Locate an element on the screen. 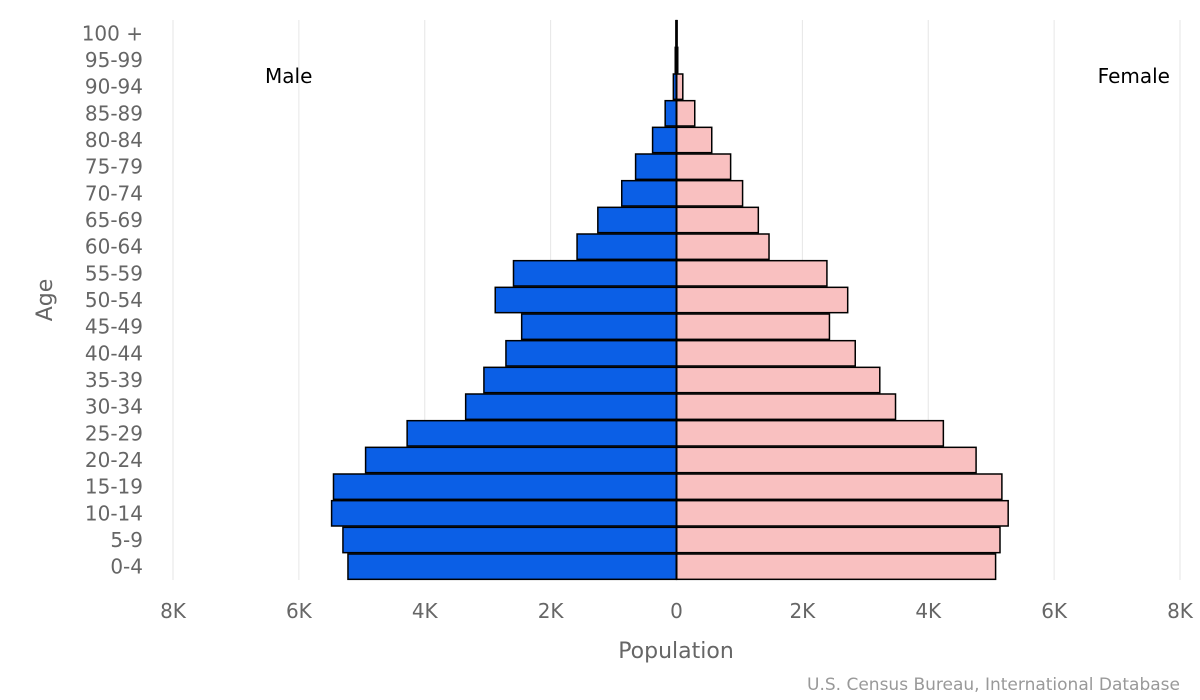  legend-label-male: Male is located at coordinates (288, 76).